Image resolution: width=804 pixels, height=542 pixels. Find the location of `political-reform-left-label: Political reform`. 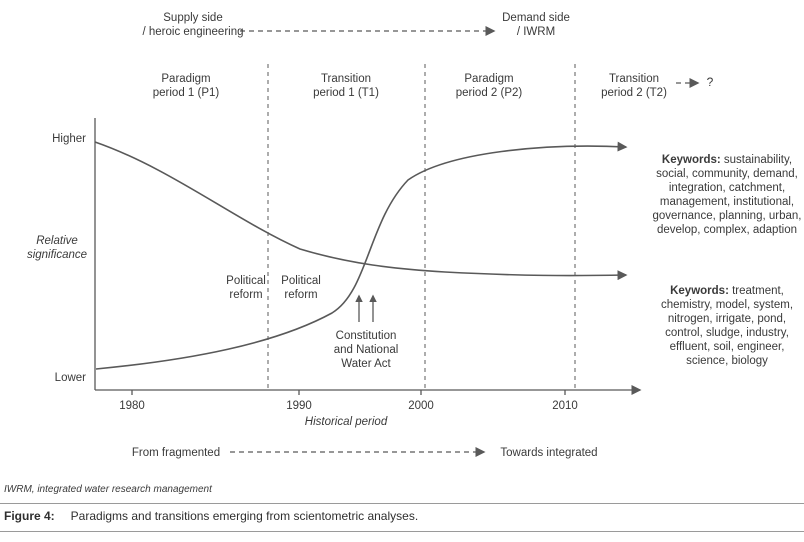

political-reform-left-label: Political reform is located at coordinates (246, 288).